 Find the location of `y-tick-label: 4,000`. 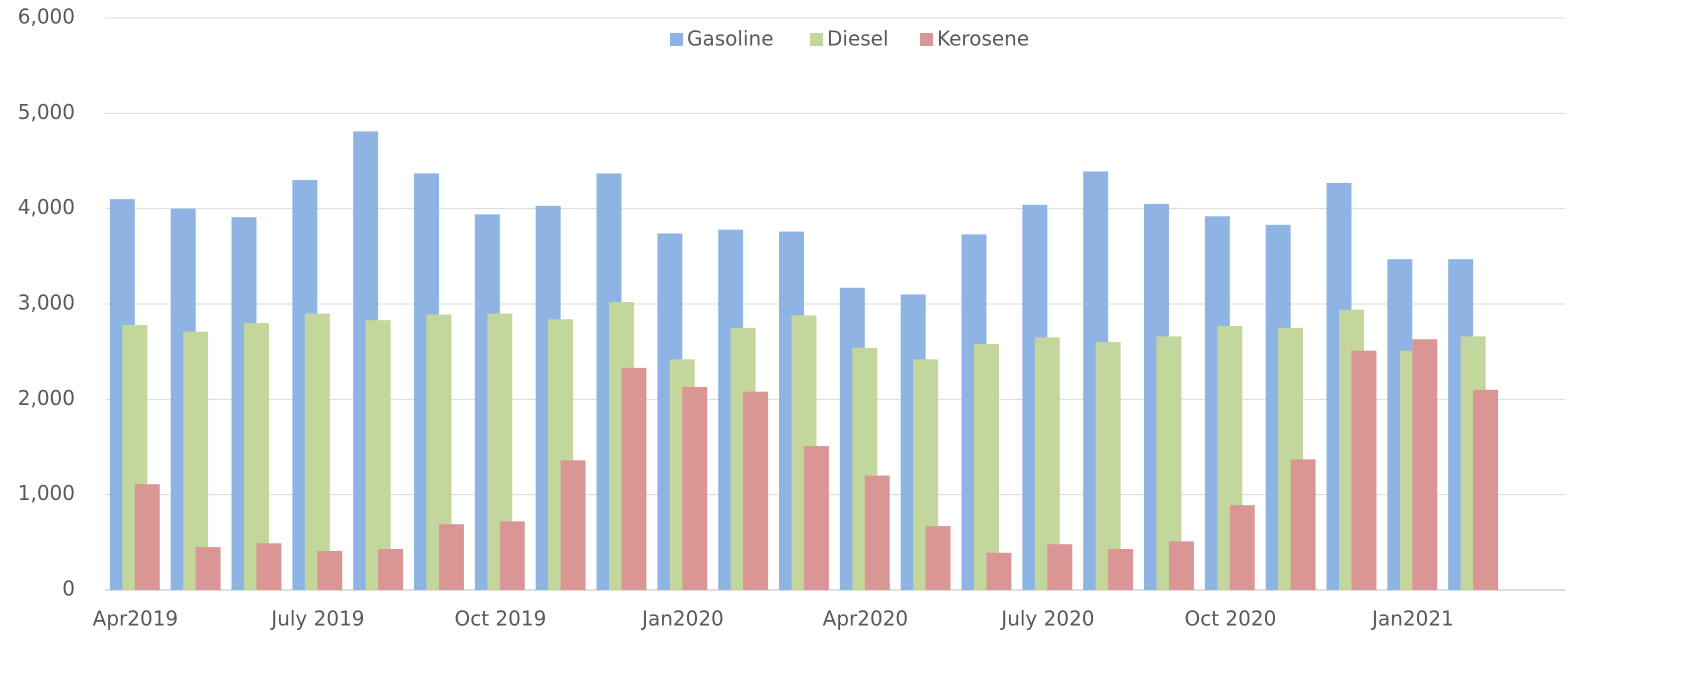

y-tick-label: 4,000 is located at coordinates (46, 207).